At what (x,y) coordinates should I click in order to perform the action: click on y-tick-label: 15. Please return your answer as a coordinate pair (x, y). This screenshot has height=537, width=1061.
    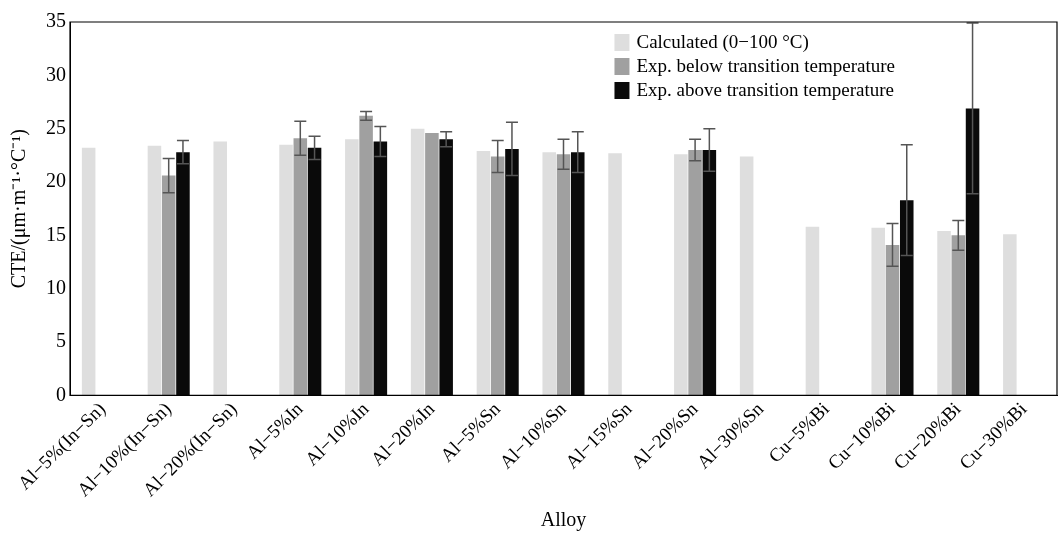
    Looking at the image, I should click on (56, 233).